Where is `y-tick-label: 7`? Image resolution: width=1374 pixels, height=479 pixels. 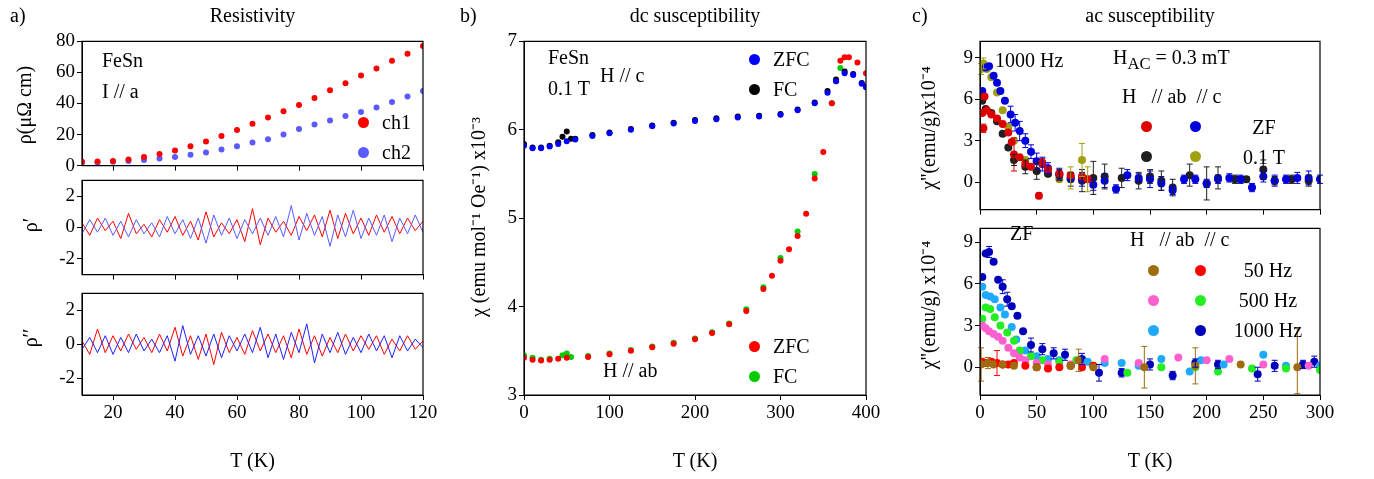
y-tick-label: 7 is located at coordinates (512, 40).